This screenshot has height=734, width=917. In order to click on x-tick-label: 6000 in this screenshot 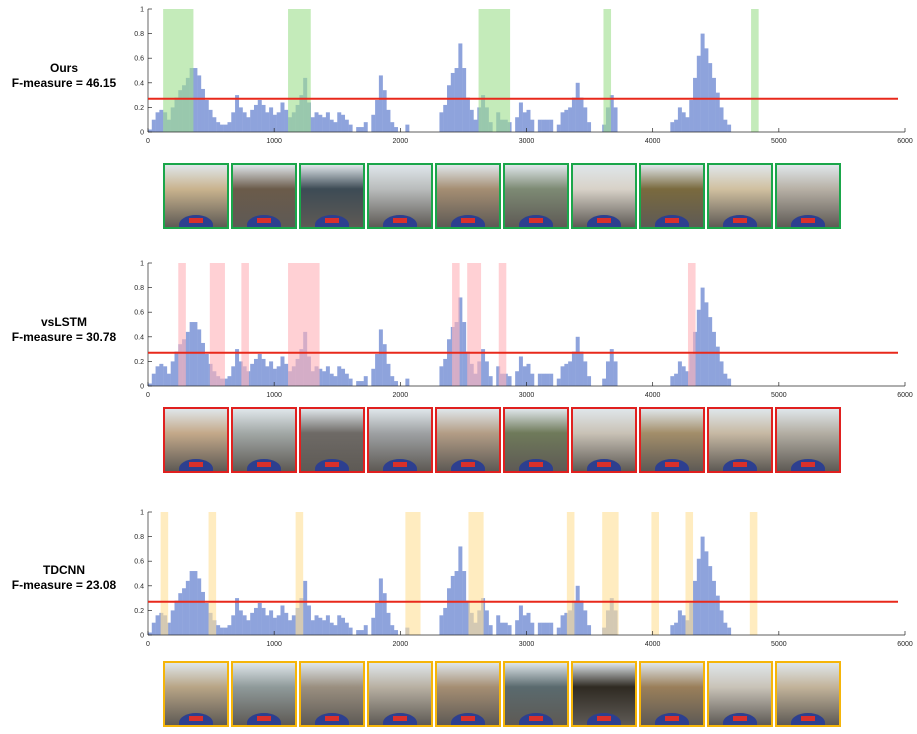, I will do `click(905, 395)`.